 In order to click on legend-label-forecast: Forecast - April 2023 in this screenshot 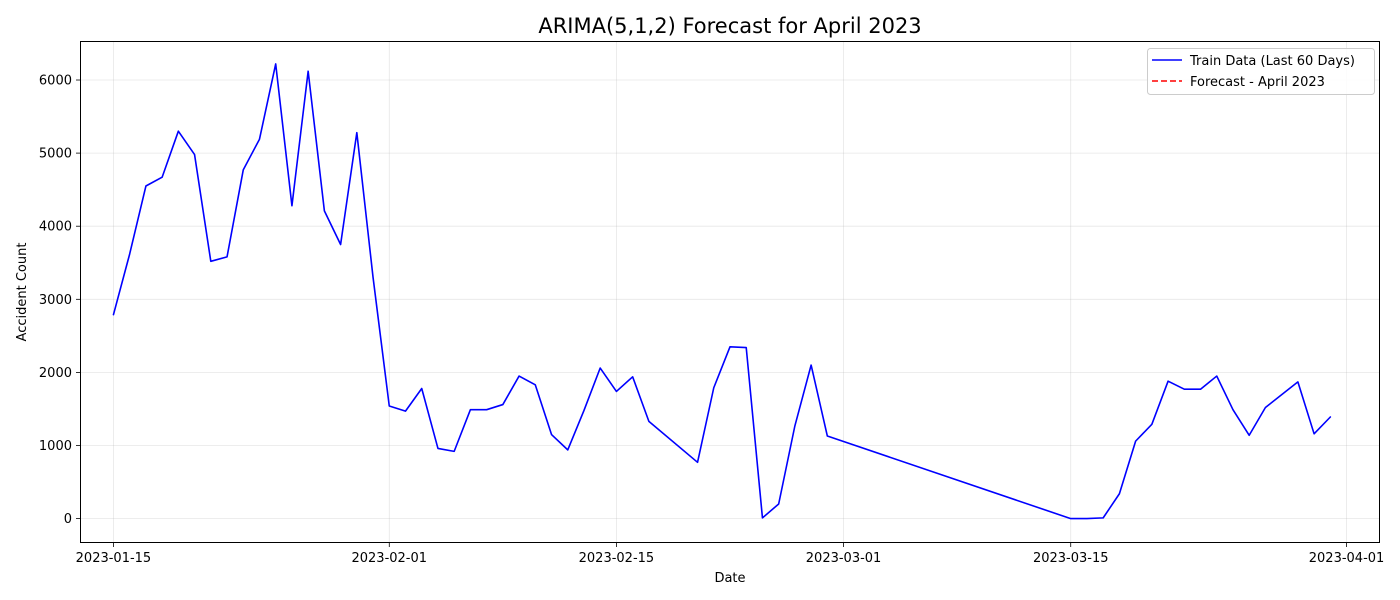, I will do `click(1257, 82)`.